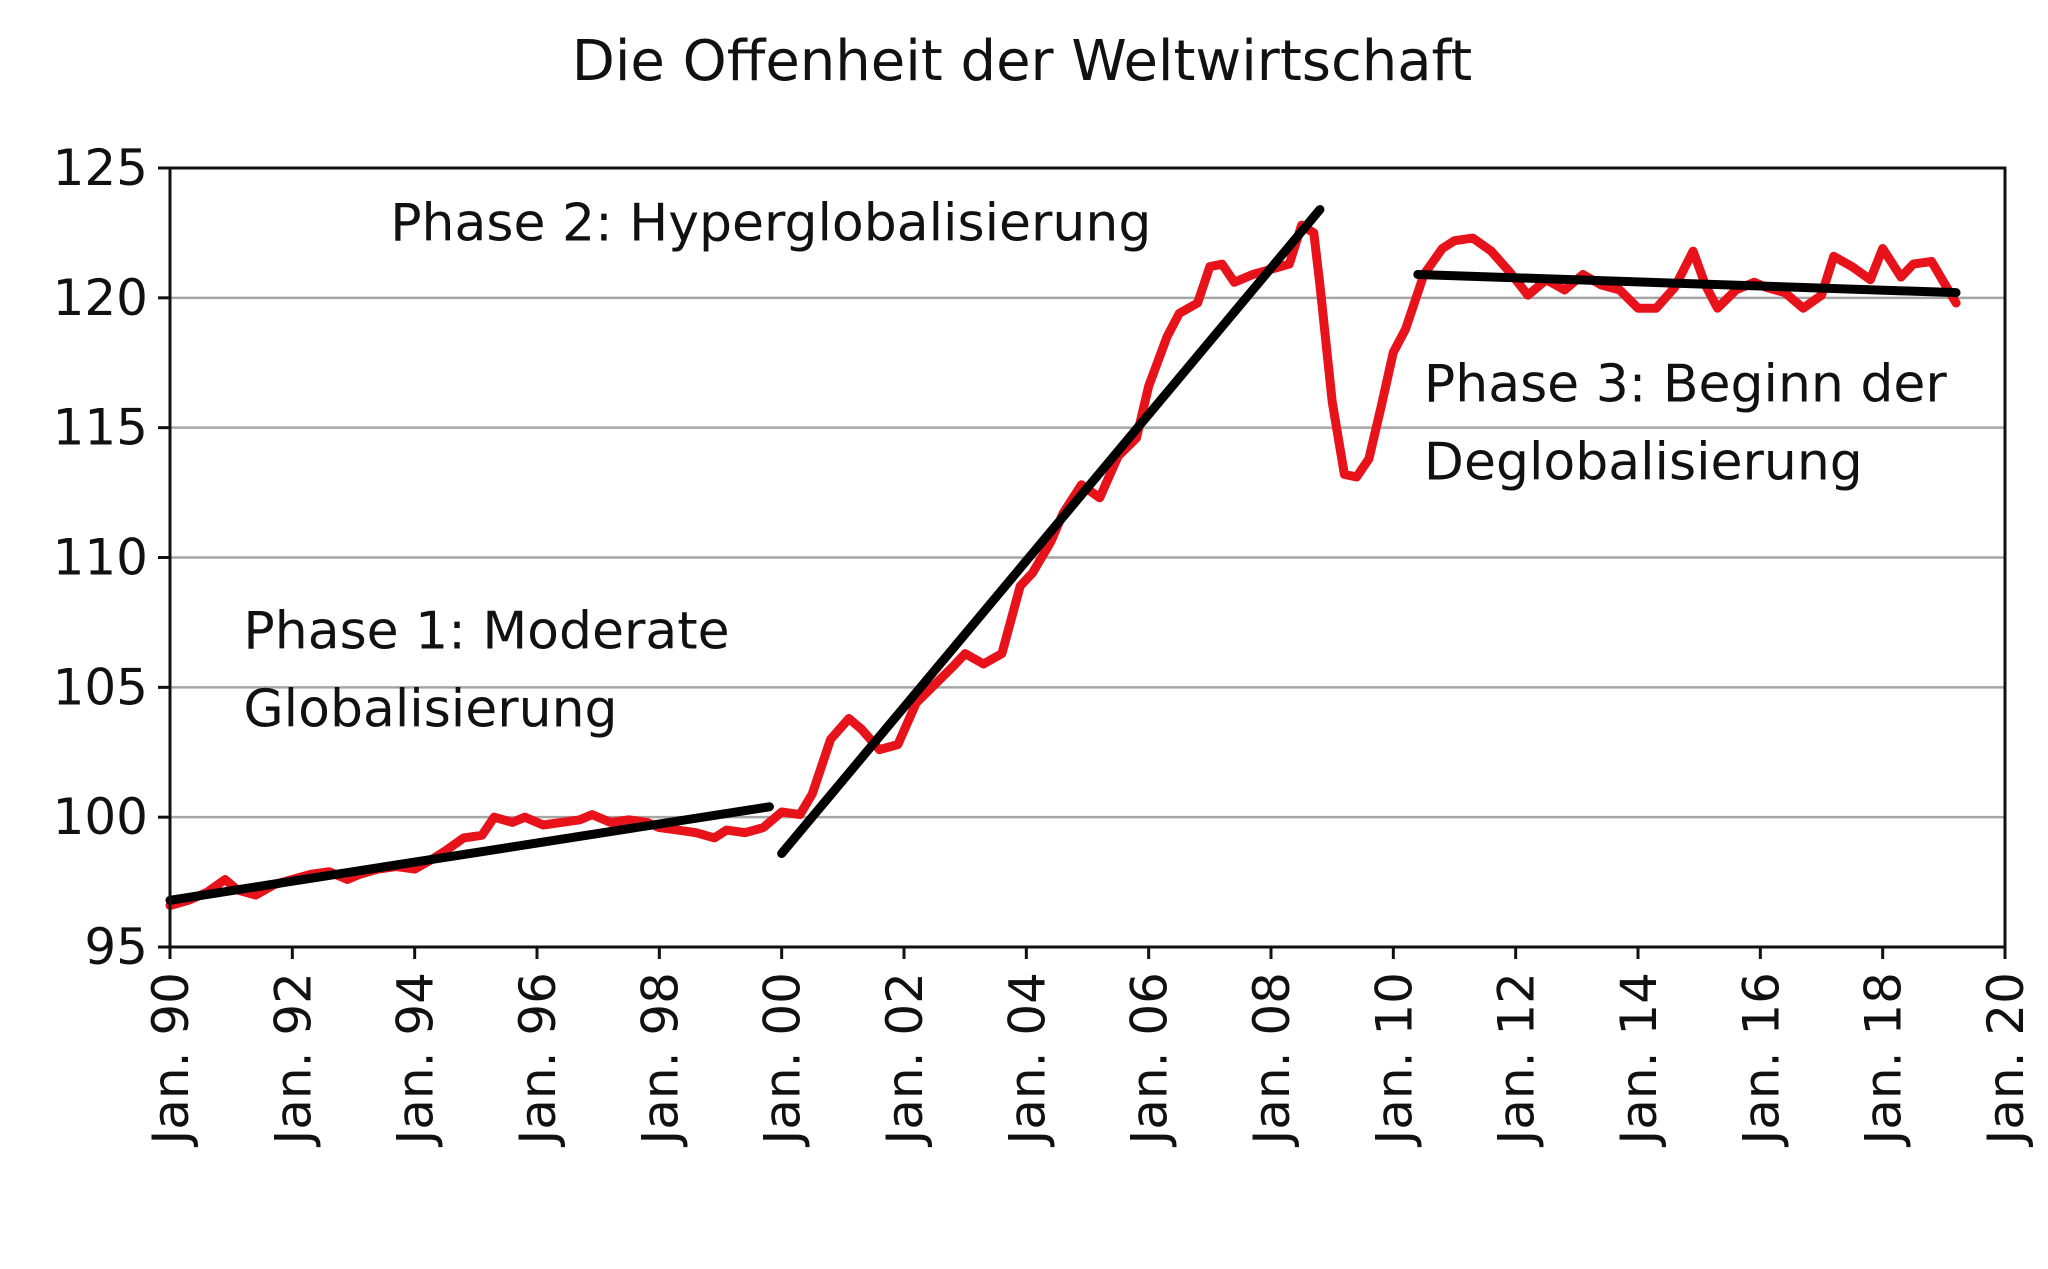 The height and width of the screenshot is (1269, 2048). I want to click on x-tick-label: Jan. 08, so click(1272, 1060).